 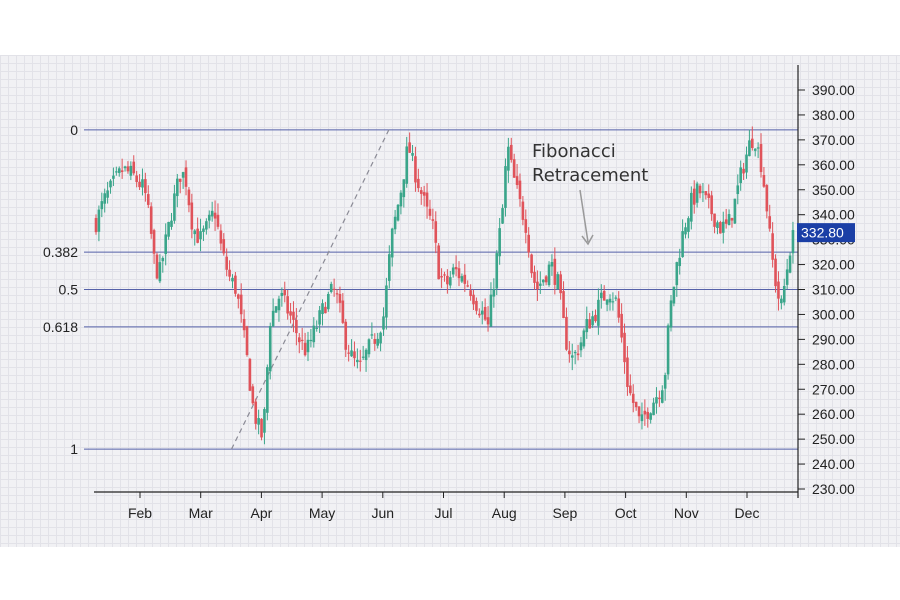 I want to click on fib-level-labels: 0 0.382 0.5 0.618 1, so click(x=60, y=289).